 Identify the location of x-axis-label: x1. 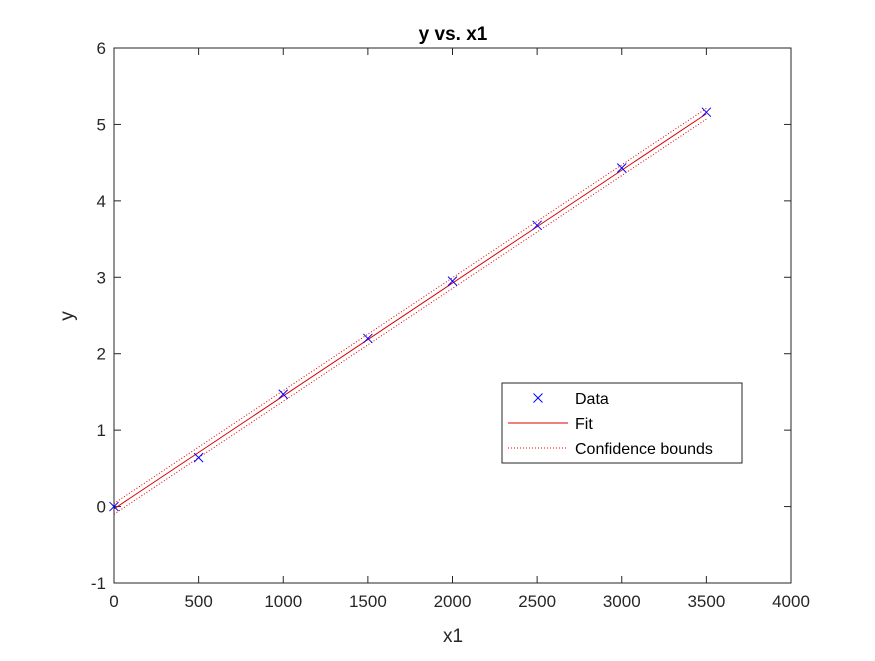
(453, 636).